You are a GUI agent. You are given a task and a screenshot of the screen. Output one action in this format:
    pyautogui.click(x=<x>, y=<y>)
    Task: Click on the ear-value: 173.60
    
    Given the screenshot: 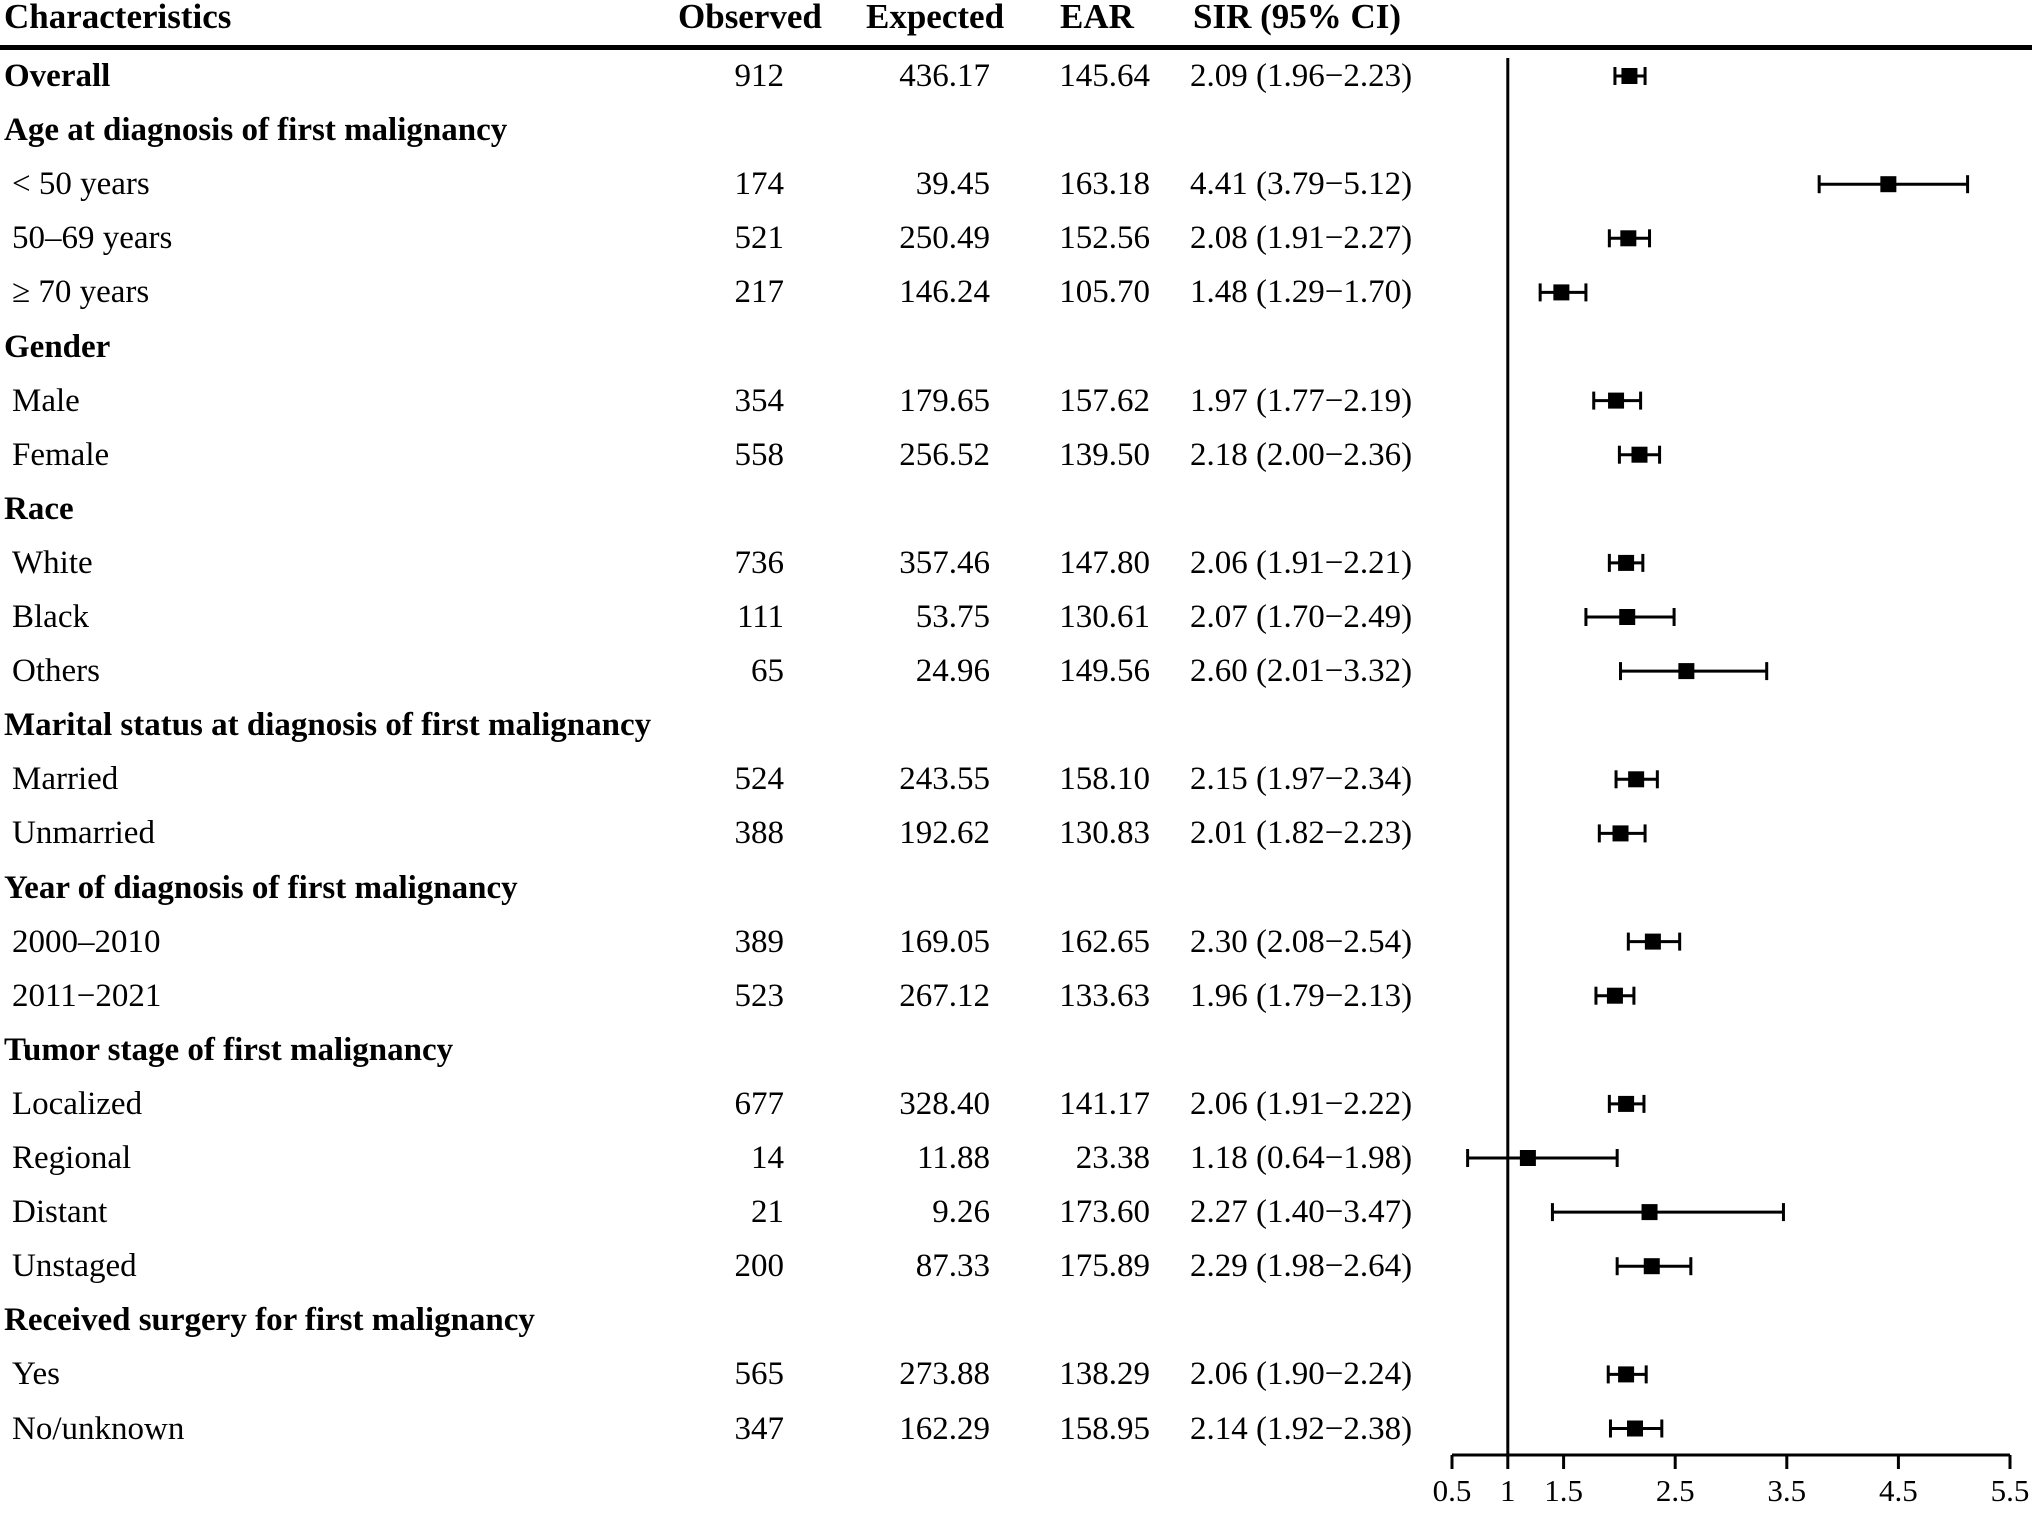 What is the action you would take?
    pyautogui.click(x=1104, y=1212)
    